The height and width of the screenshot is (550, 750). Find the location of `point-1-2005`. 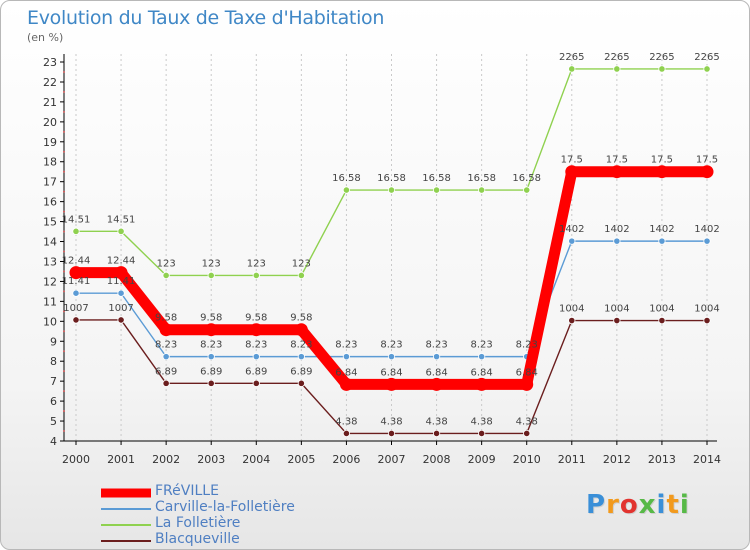

point-1-2005 is located at coordinates (301, 357).